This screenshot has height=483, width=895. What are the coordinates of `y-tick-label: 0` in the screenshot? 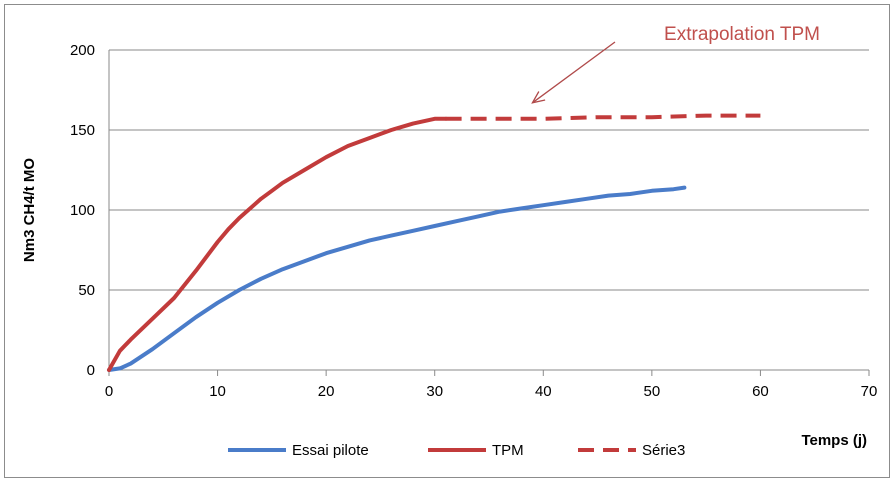 It's located at (91, 370).